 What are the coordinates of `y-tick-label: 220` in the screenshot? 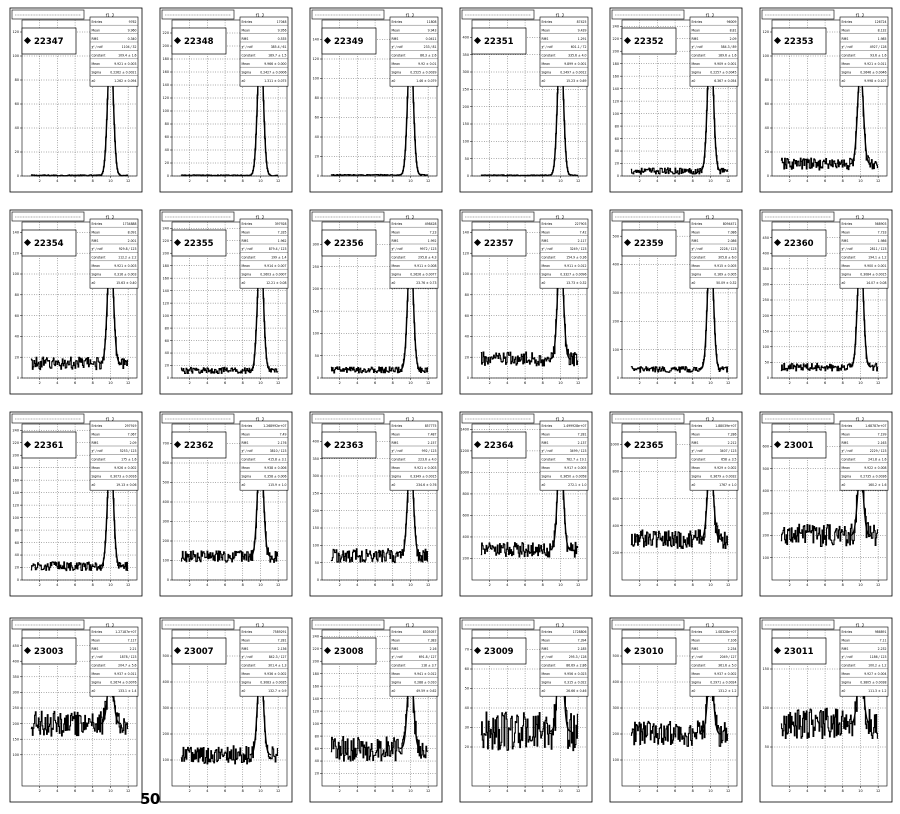 It's located at (166, 33).